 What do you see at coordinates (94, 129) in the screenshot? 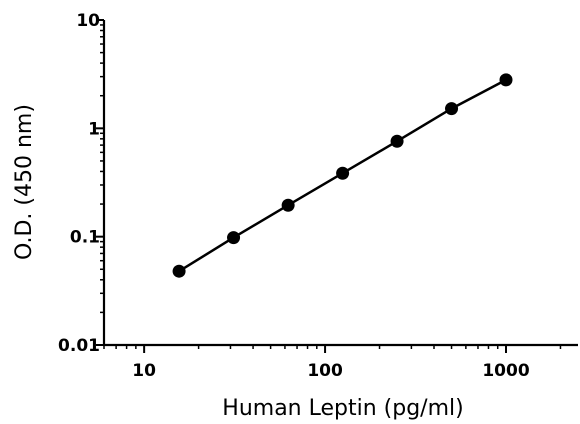
I see `y-tick-label: 1` at bounding box center [94, 129].